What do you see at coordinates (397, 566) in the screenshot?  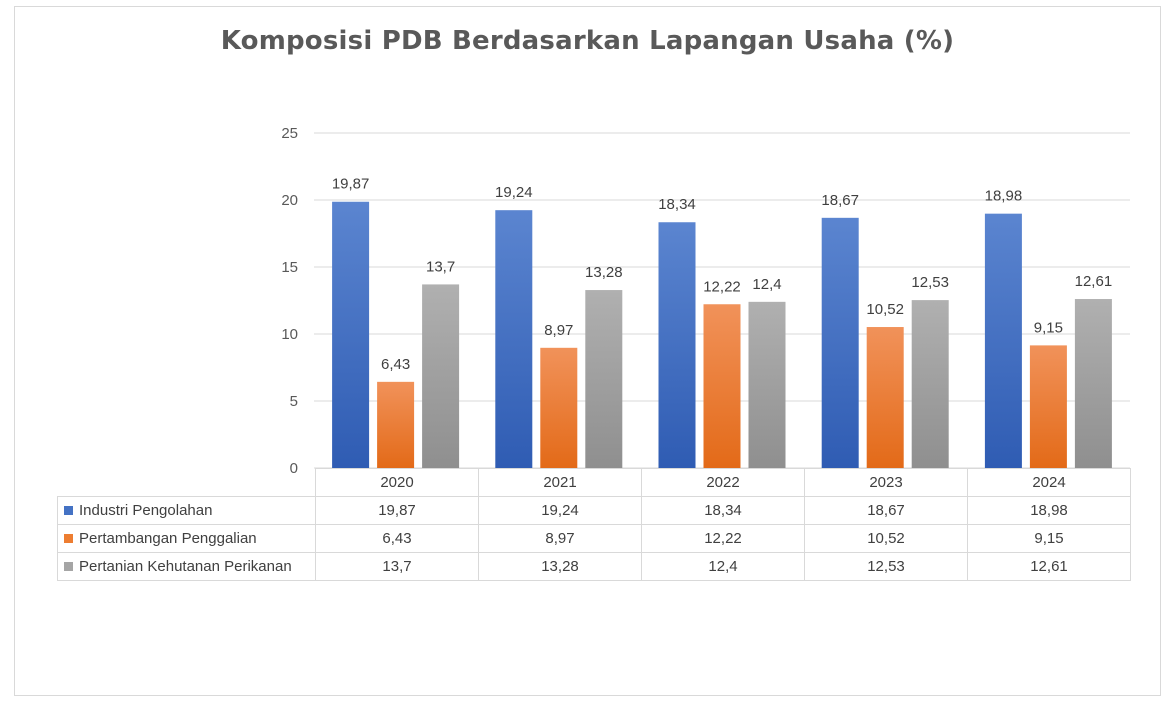 I see `table-cell: 13,7` at bounding box center [397, 566].